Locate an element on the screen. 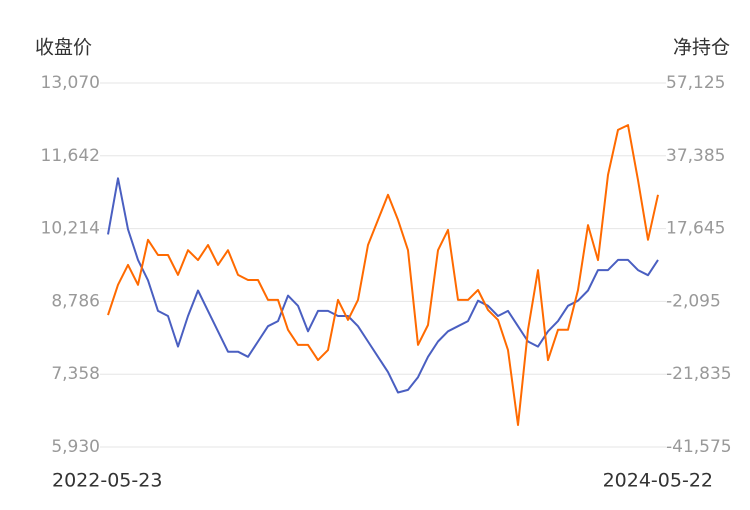 This screenshot has height=510, width=750. y-axis-title: 收盘价 is located at coordinates (63, 48).